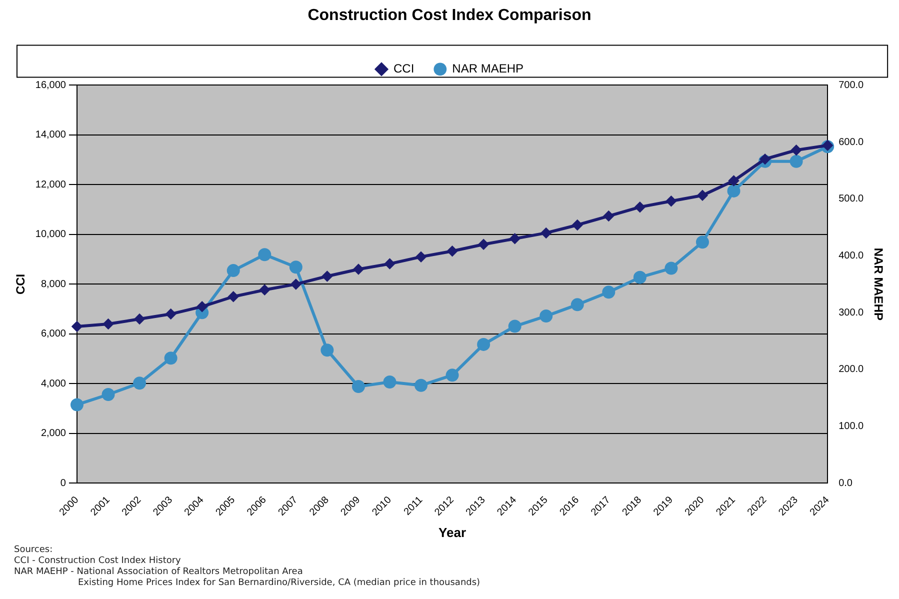  What do you see at coordinates (851, 370) in the screenshot?
I see `y2-tick-label: 200.0` at bounding box center [851, 370].